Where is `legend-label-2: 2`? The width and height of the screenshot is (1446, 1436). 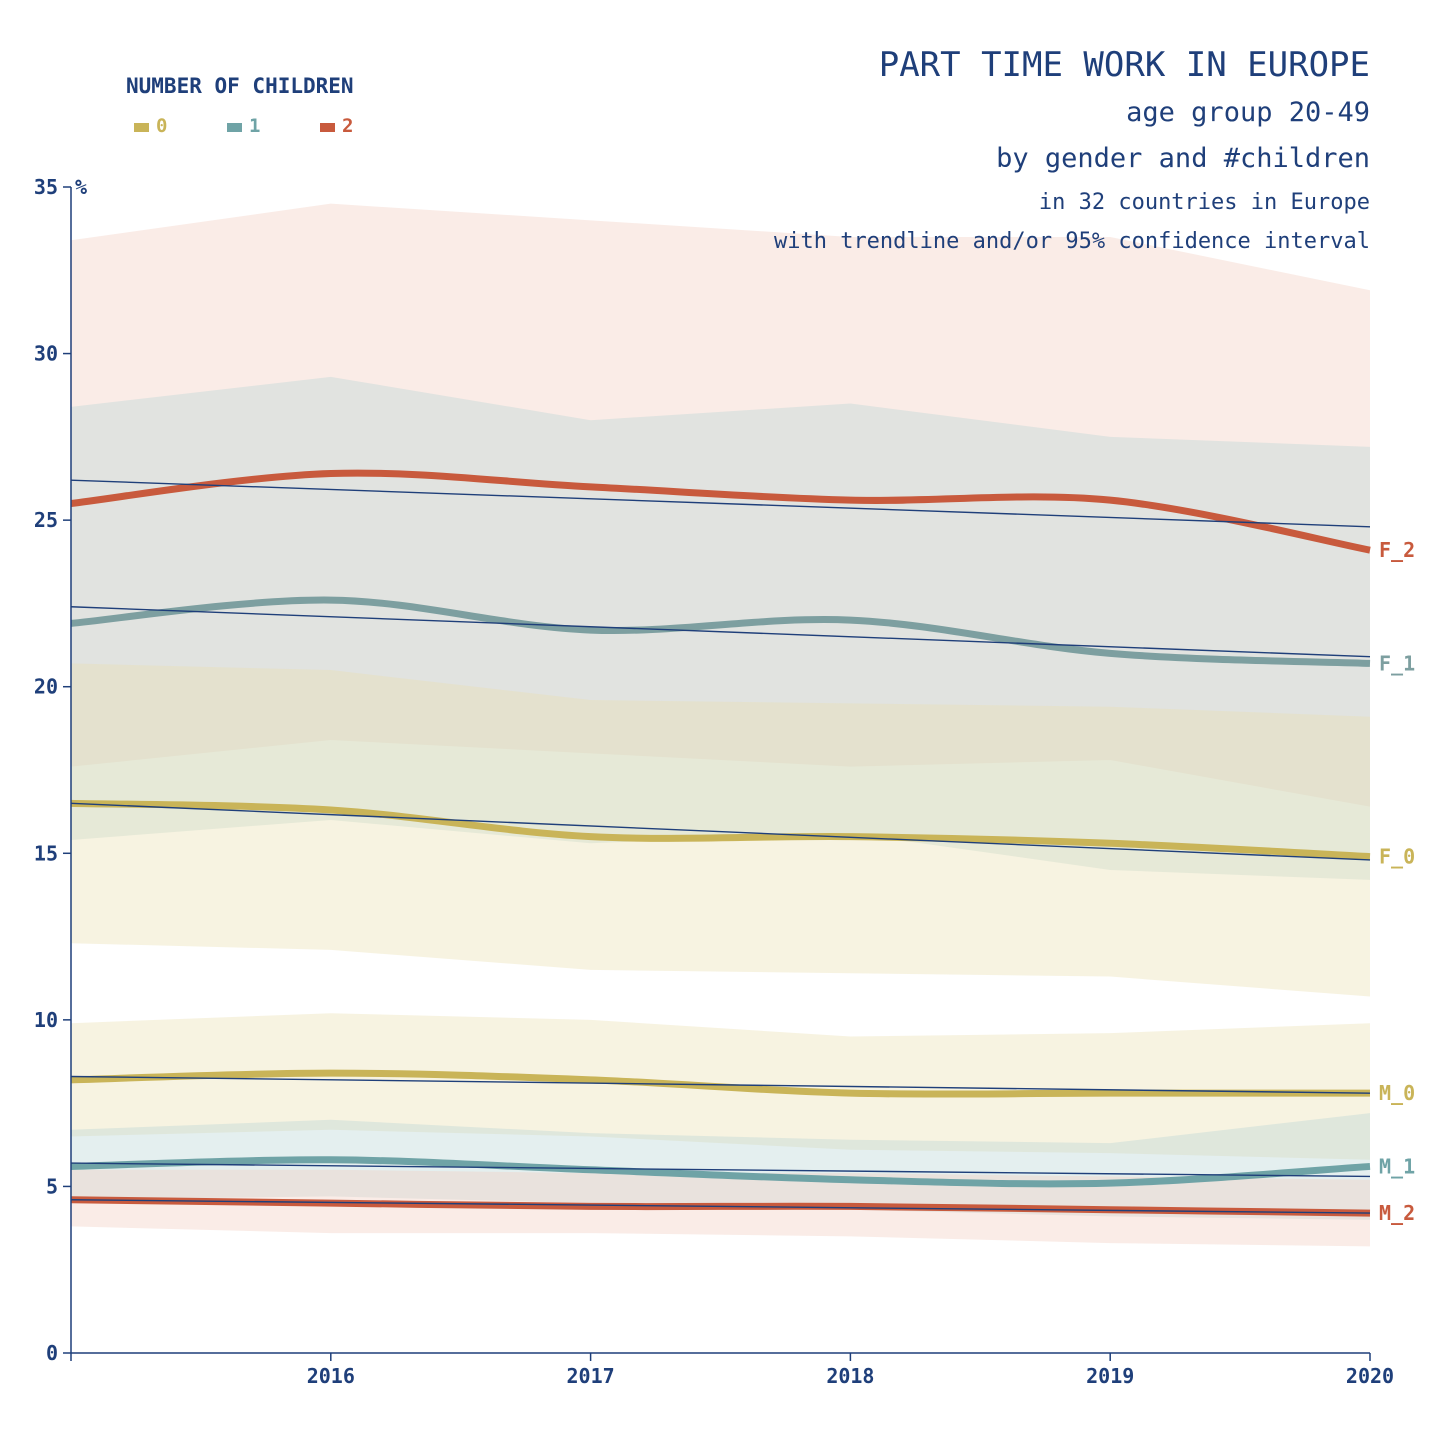
legend-label-2: 2 is located at coordinates (347, 126).